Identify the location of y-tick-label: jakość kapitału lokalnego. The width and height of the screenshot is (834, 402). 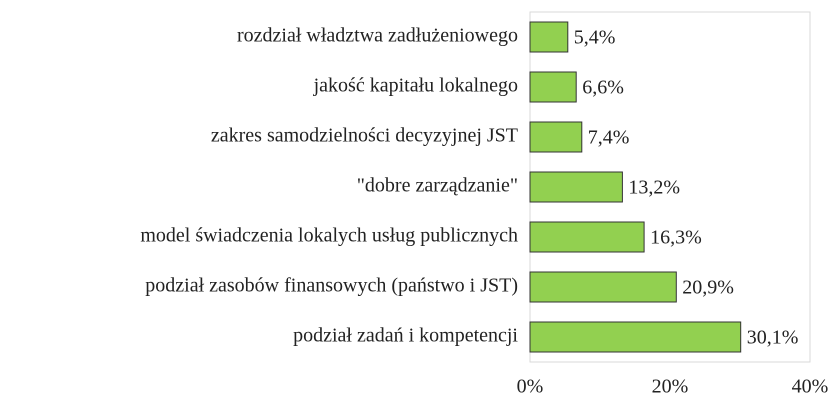
(415, 86).